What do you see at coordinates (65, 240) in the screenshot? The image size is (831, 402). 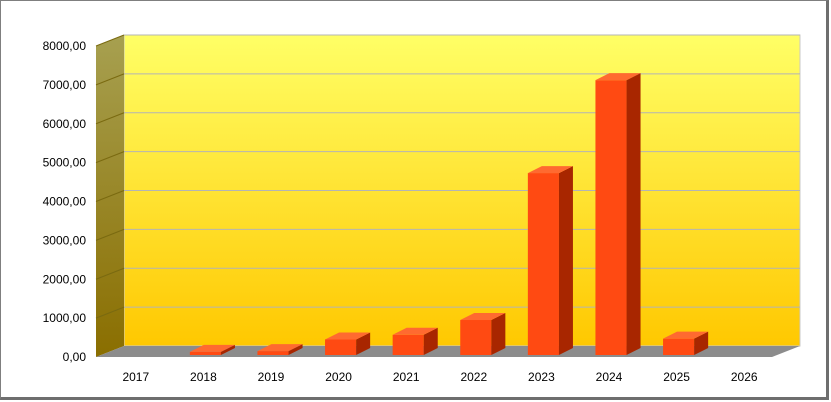 I see `y-tick-label: 3000,00` at bounding box center [65, 240].